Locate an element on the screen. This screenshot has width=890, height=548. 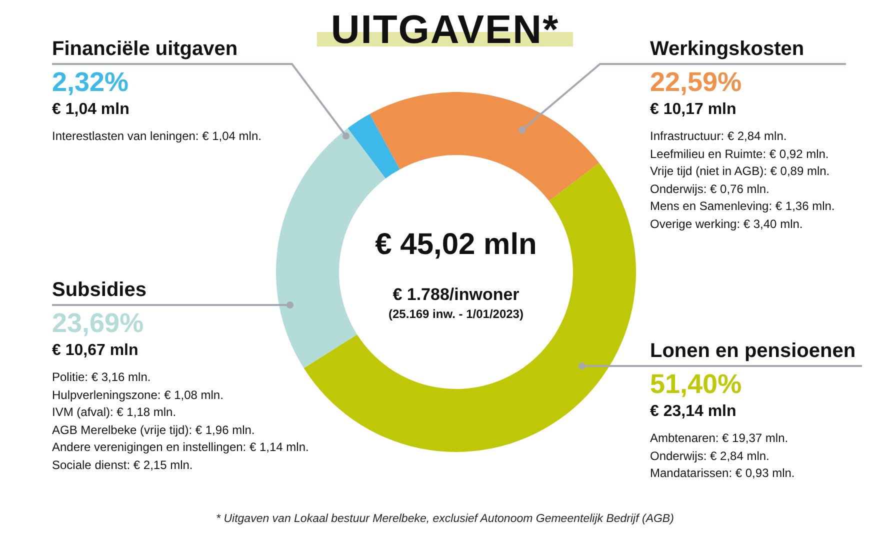
text: Mens en Samenleving: € 1,36 mln. is located at coordinates (742, 206).